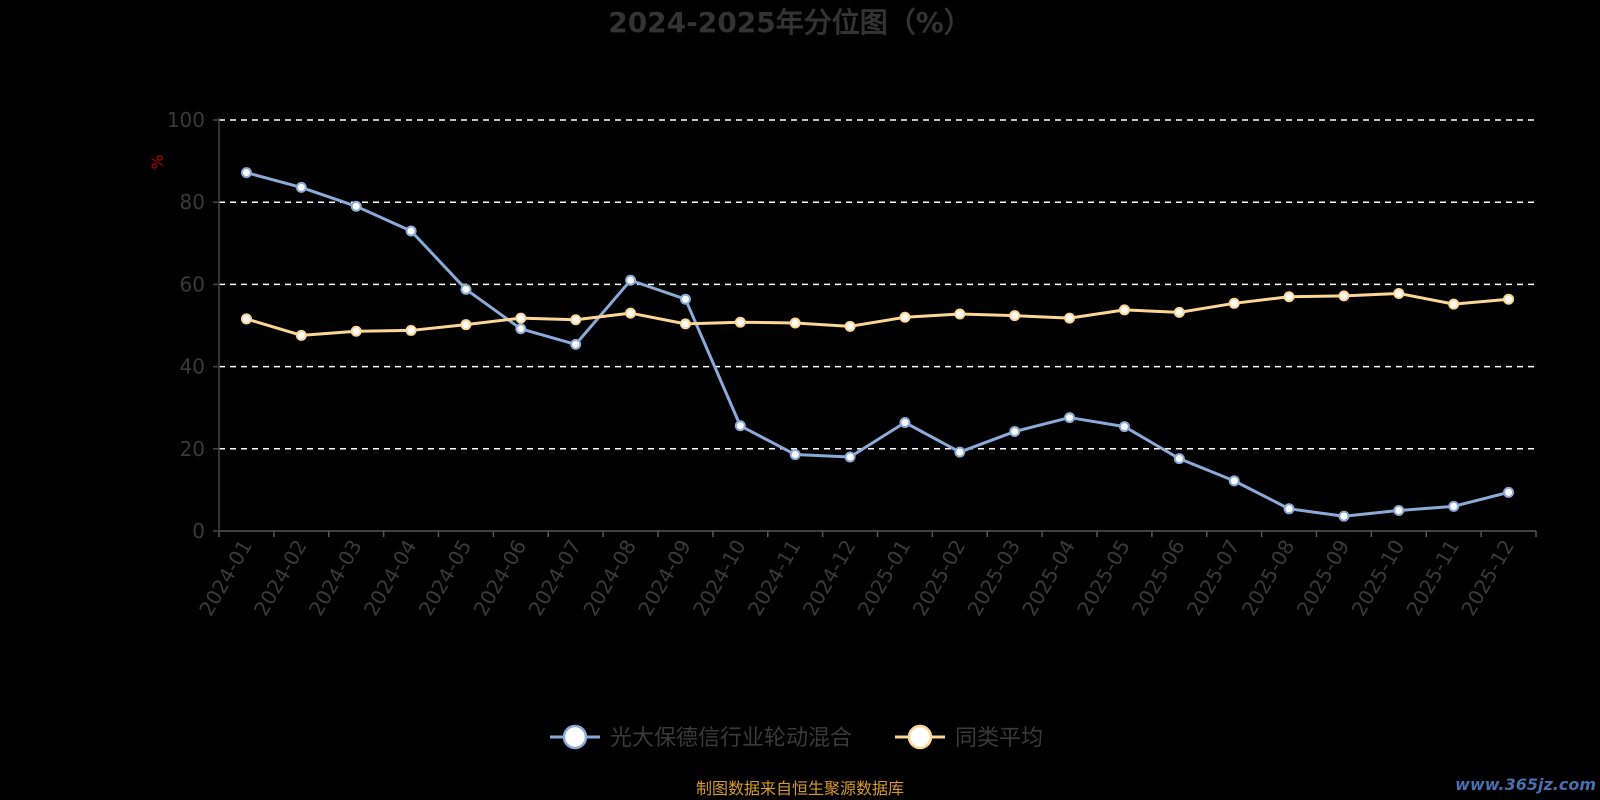 The width and height of the screenshot is (1600, 800). I want to click on y-tick-label: 60, so click(192, 284).